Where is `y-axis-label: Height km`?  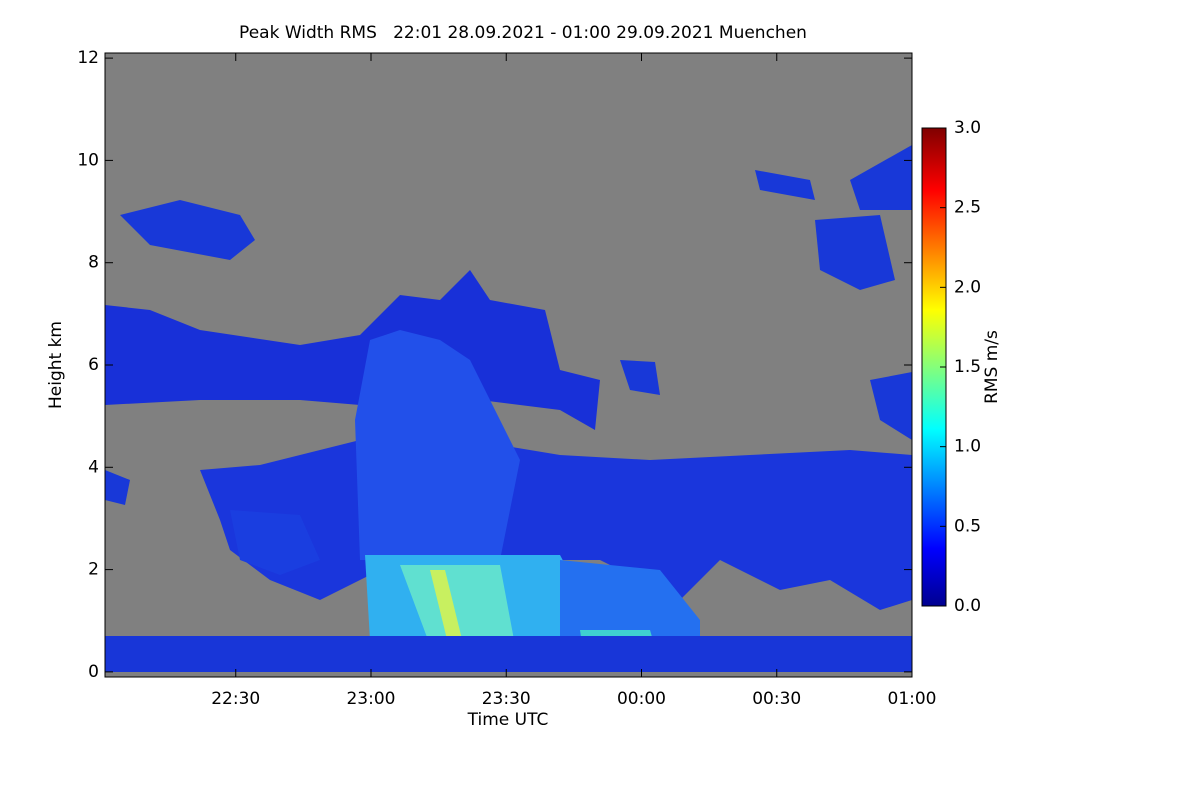
y-axis-label: Height km is located at coordinates (56, 365).